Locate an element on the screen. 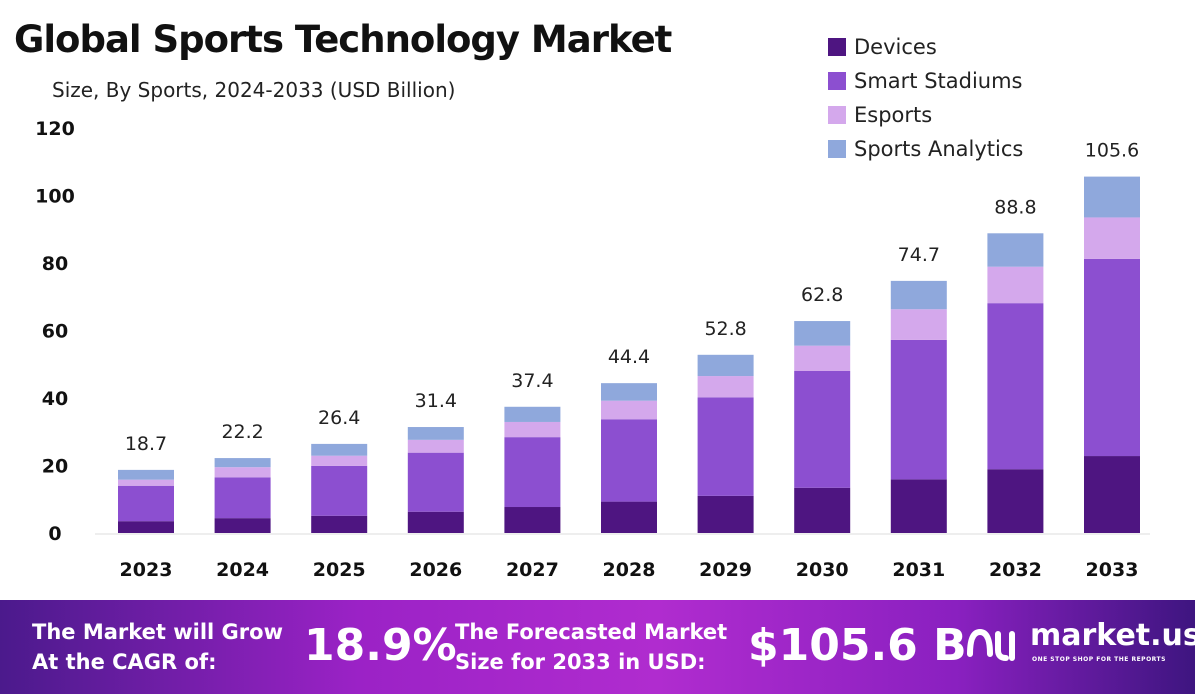 The height and width of the screenshot is (694, 1195). forecast-label-line1: The Forecasted Market is located at coordinates (591, 632).